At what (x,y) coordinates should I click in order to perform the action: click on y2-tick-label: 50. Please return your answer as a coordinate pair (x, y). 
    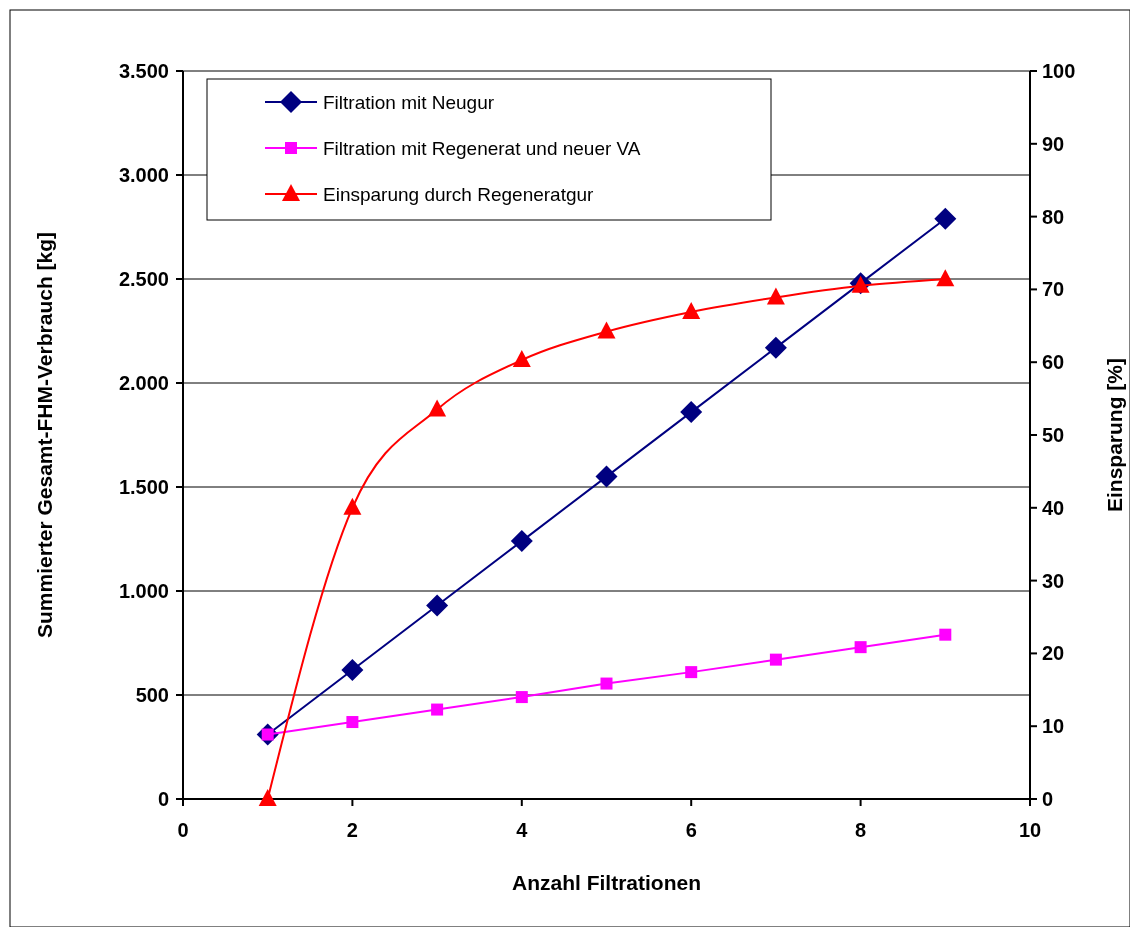
    Looking at the image, I should click on (1053, 435).